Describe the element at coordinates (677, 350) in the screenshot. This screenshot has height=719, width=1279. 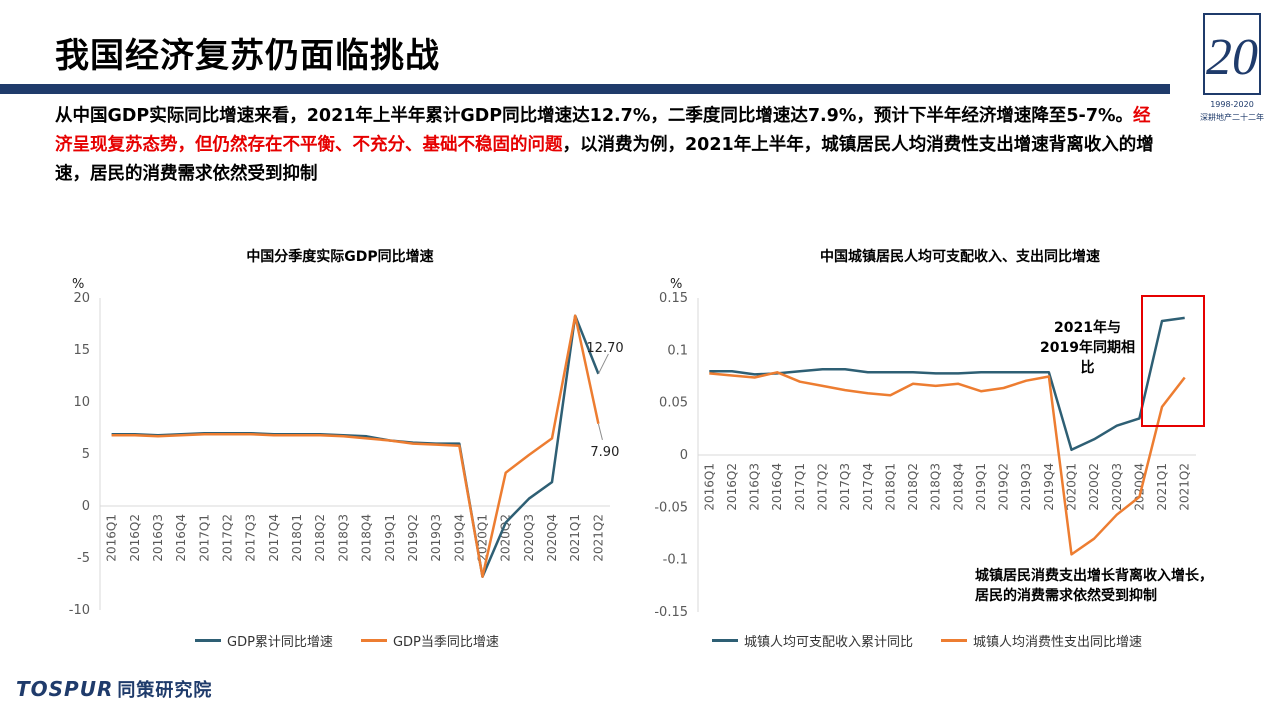
I see `chart2-y-tick-label: 0.1` at that location.